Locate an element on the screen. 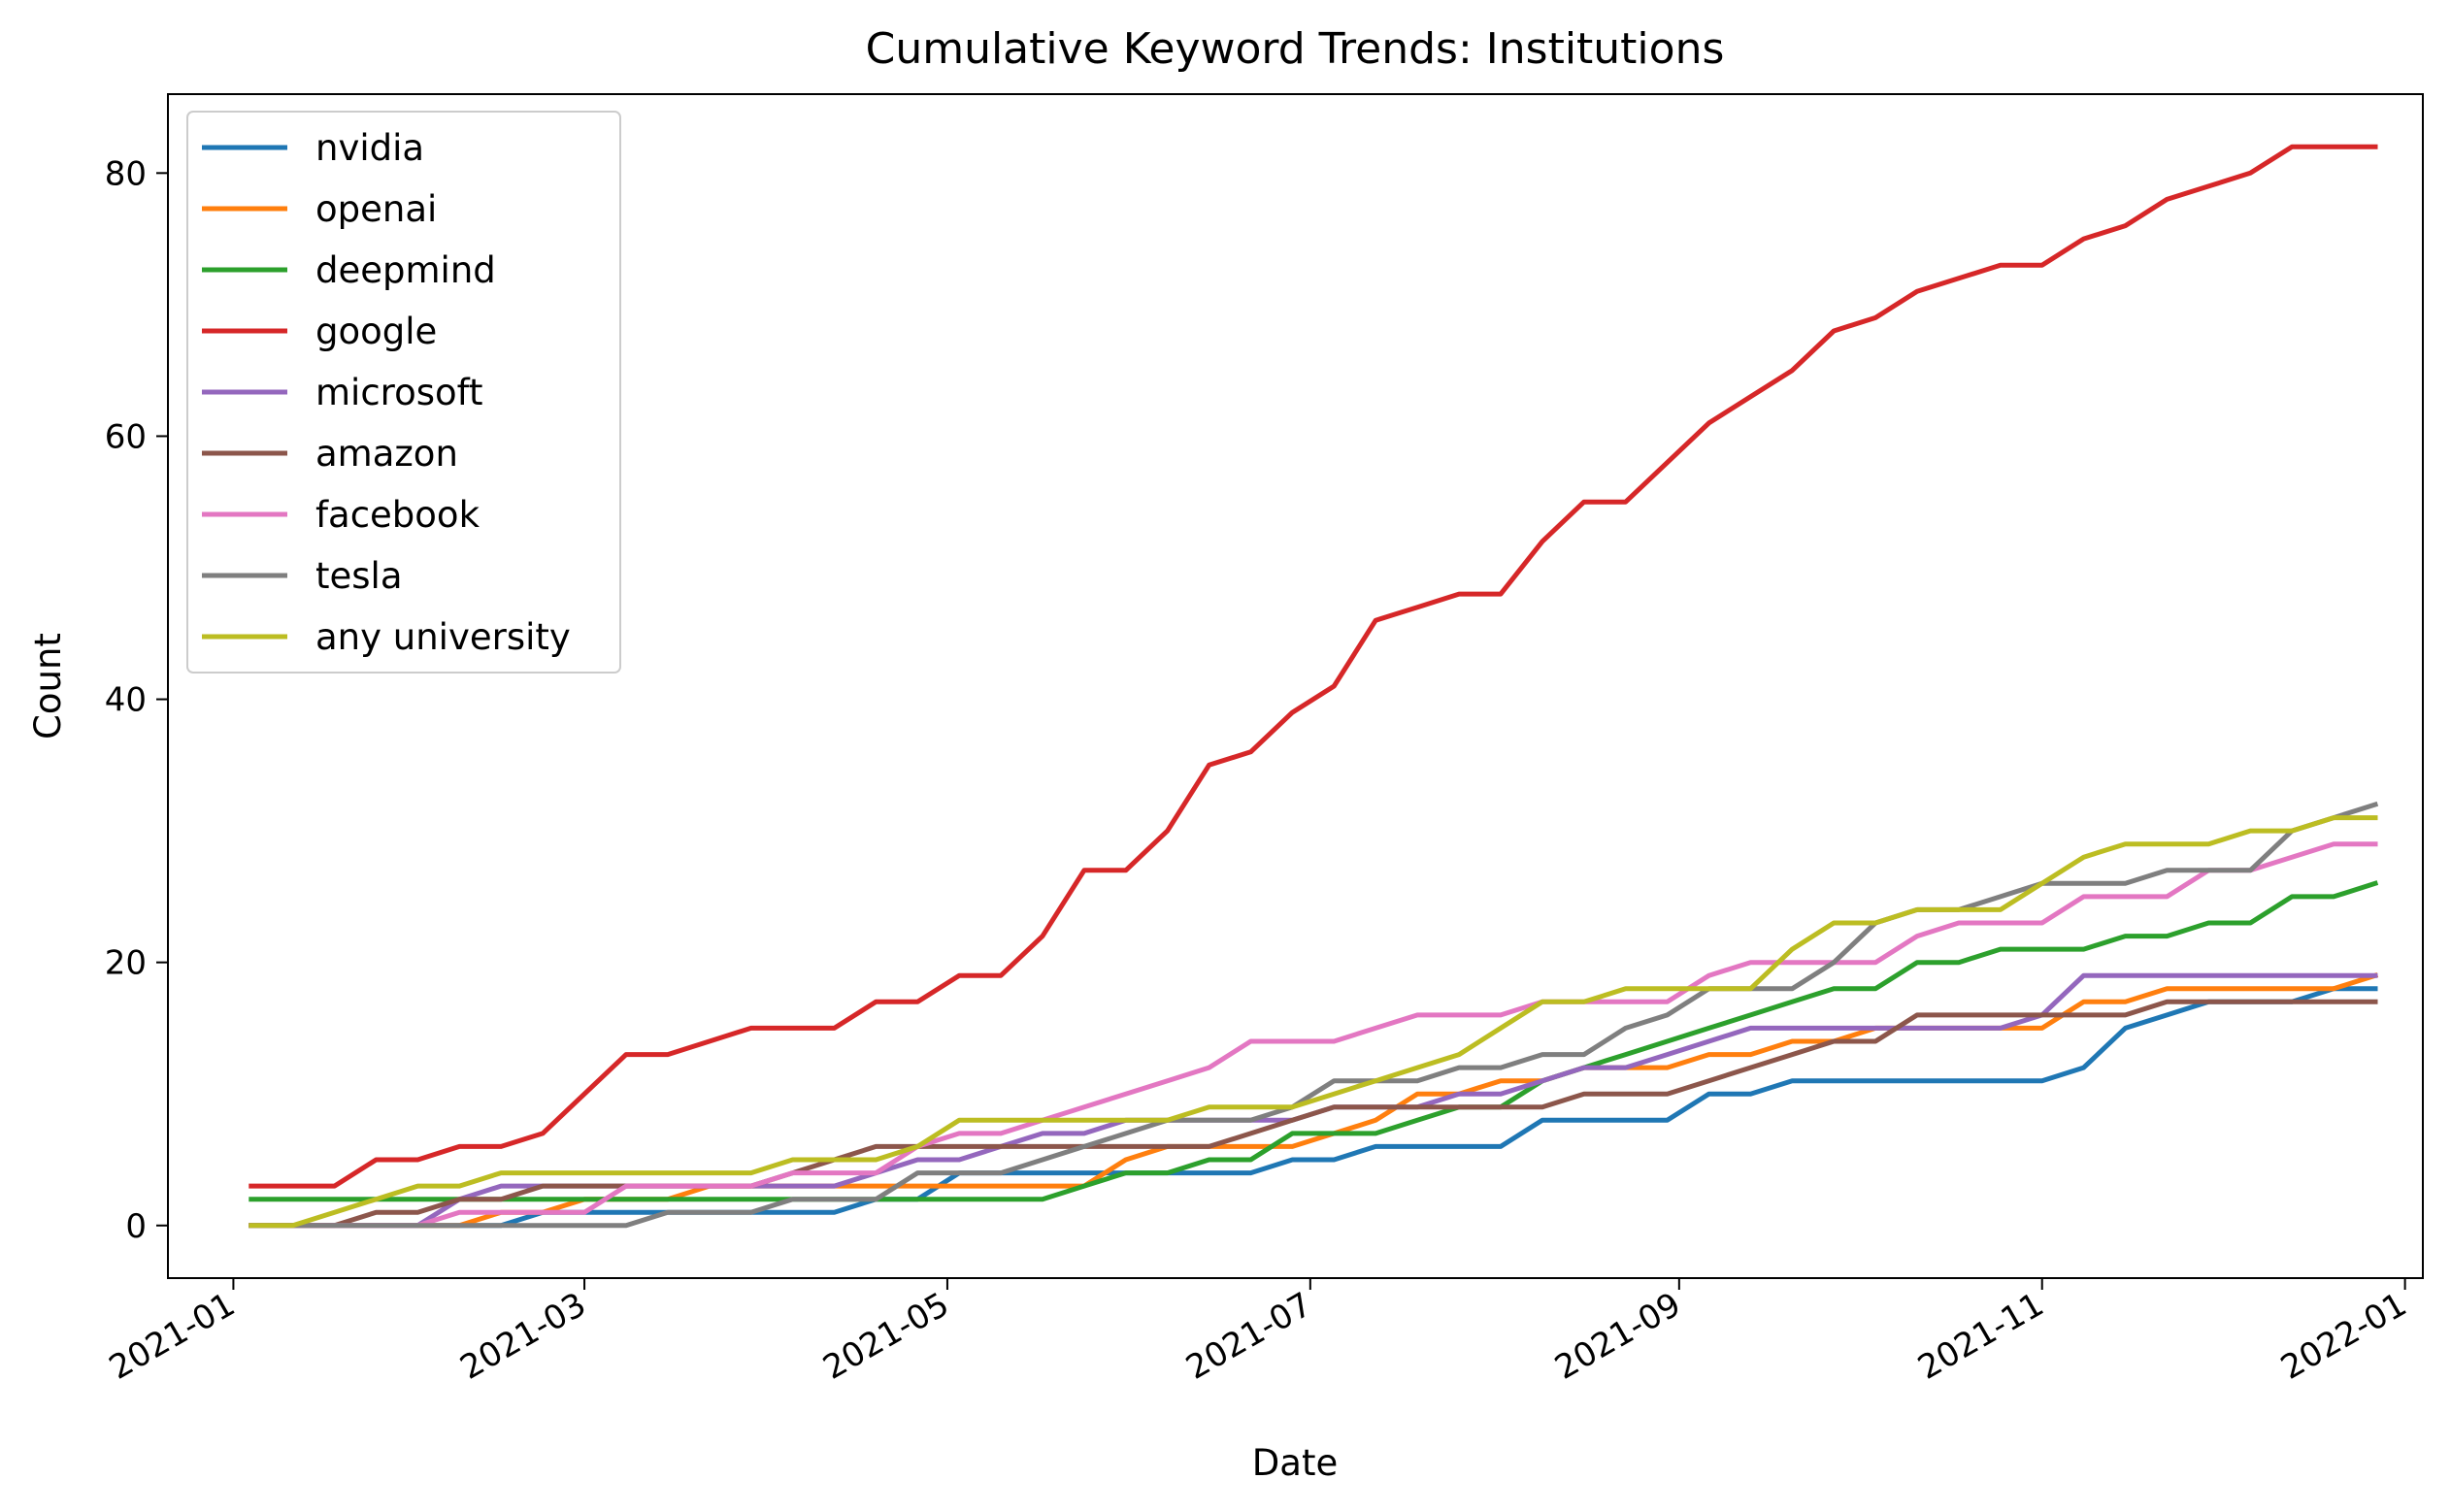  legend-label-openai: openai is located at coordinates (376, 209).